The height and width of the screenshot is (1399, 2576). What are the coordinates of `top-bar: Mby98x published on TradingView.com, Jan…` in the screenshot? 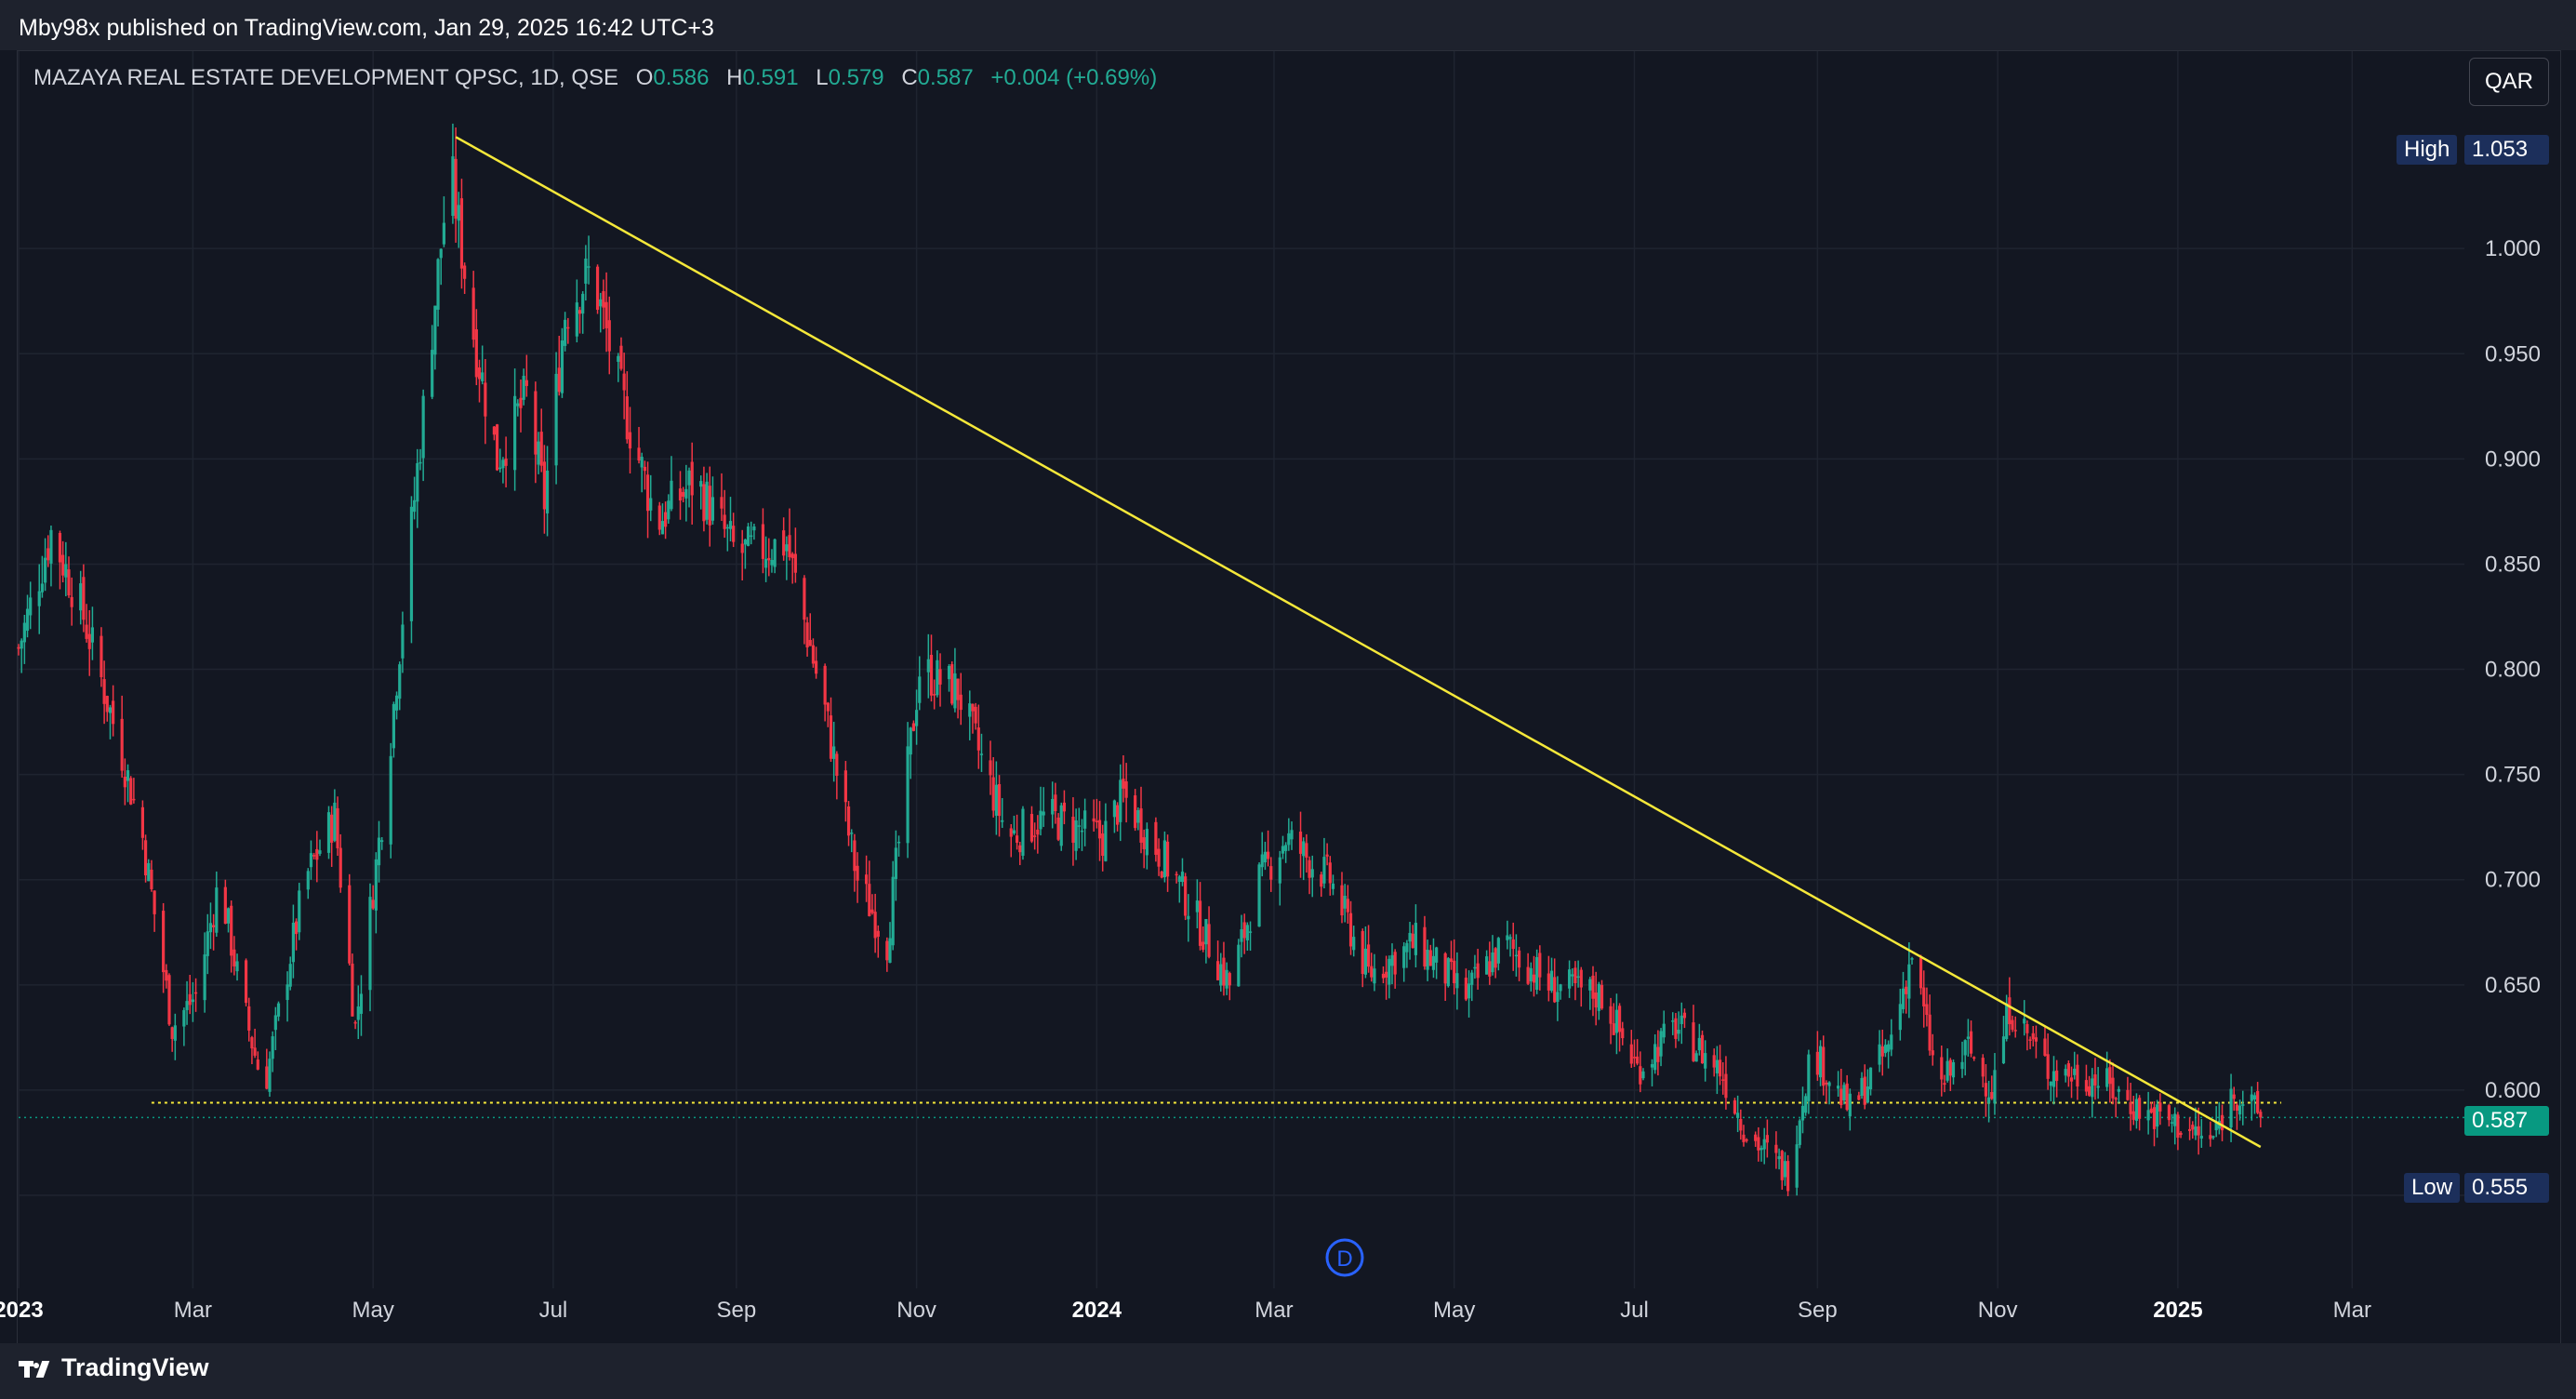 It's located at (1288, 25).